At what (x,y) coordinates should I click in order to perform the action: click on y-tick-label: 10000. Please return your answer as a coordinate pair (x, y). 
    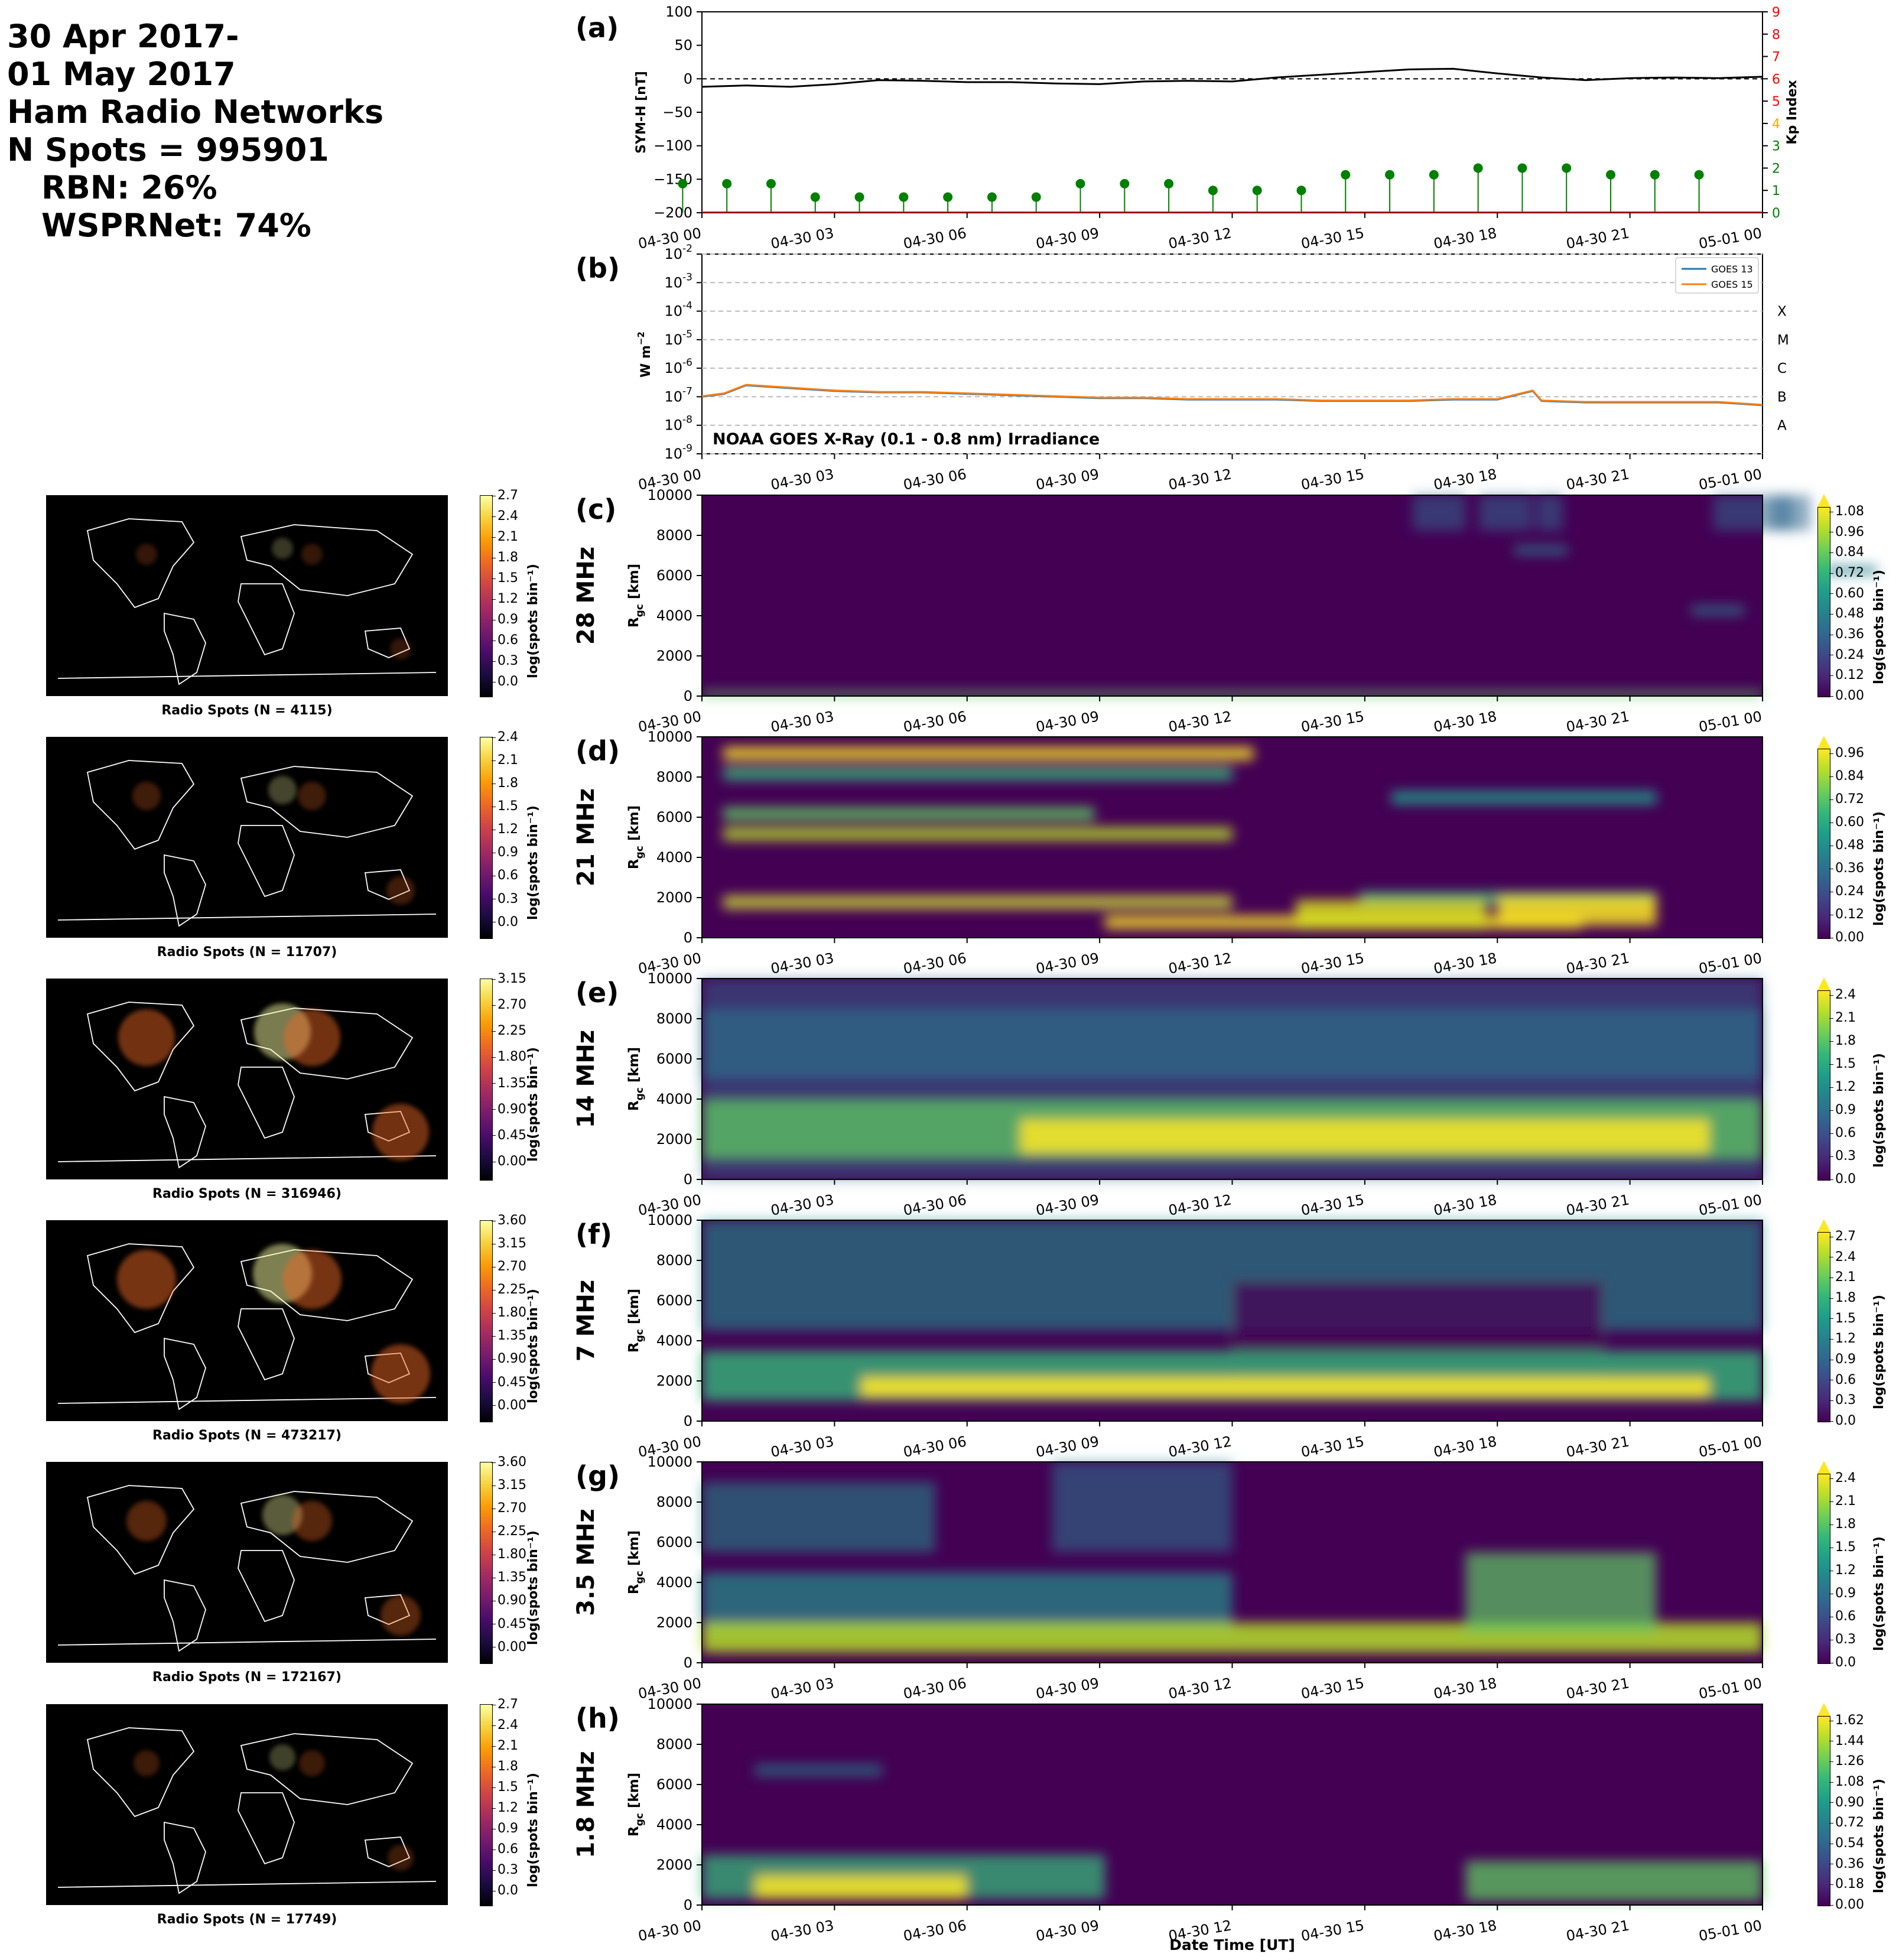
    Looking at the image, I should click on (670, 1220).